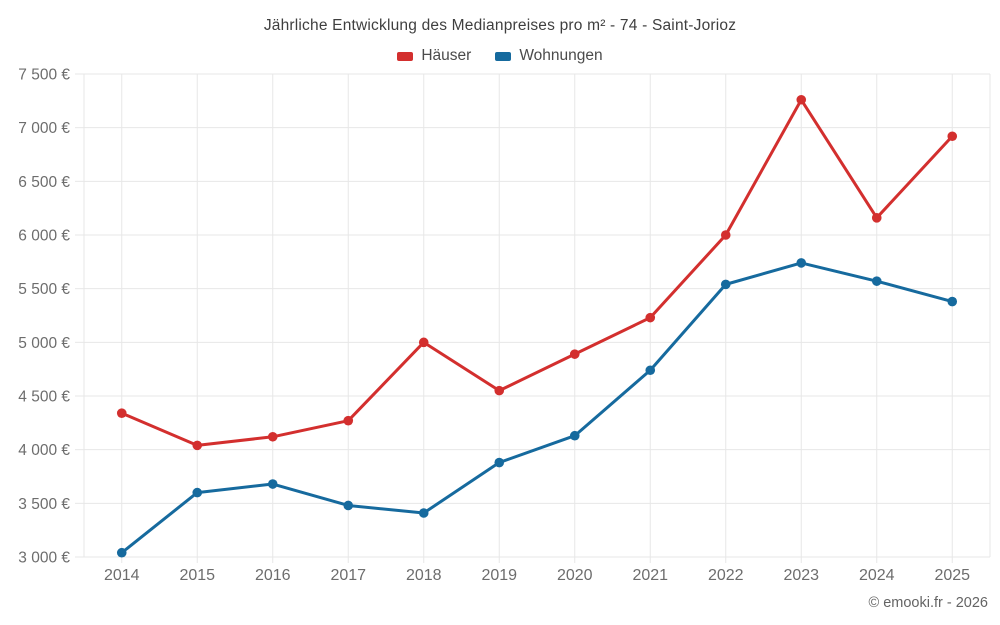  I want to click on data-point-wohnungen-2017, so click(348, 505).